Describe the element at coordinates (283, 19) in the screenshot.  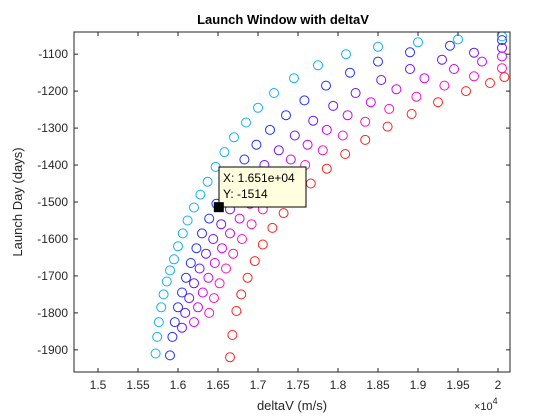
I see `chart-title: Launch Window with deltaV` at that location.